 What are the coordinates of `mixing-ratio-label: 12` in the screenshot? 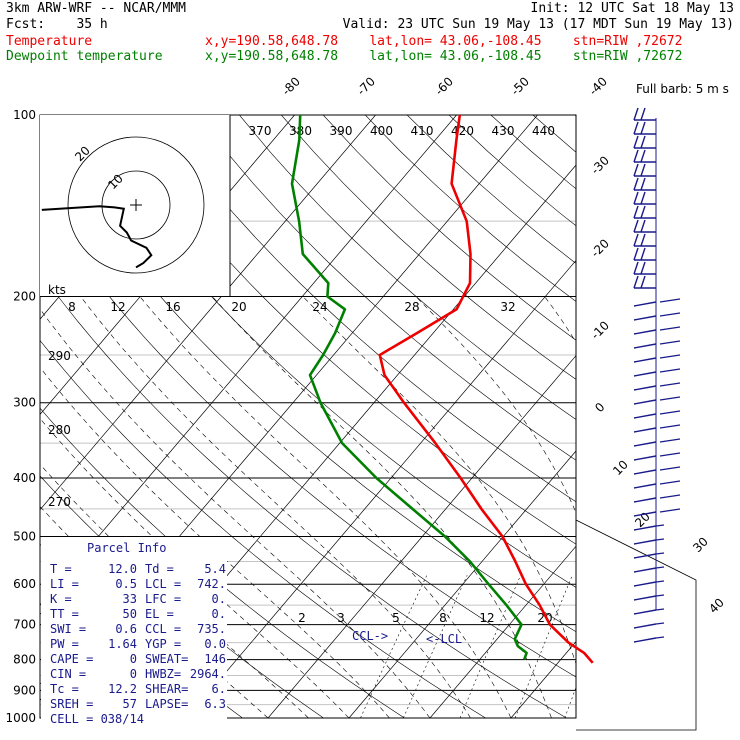 It's located at (486, 618).